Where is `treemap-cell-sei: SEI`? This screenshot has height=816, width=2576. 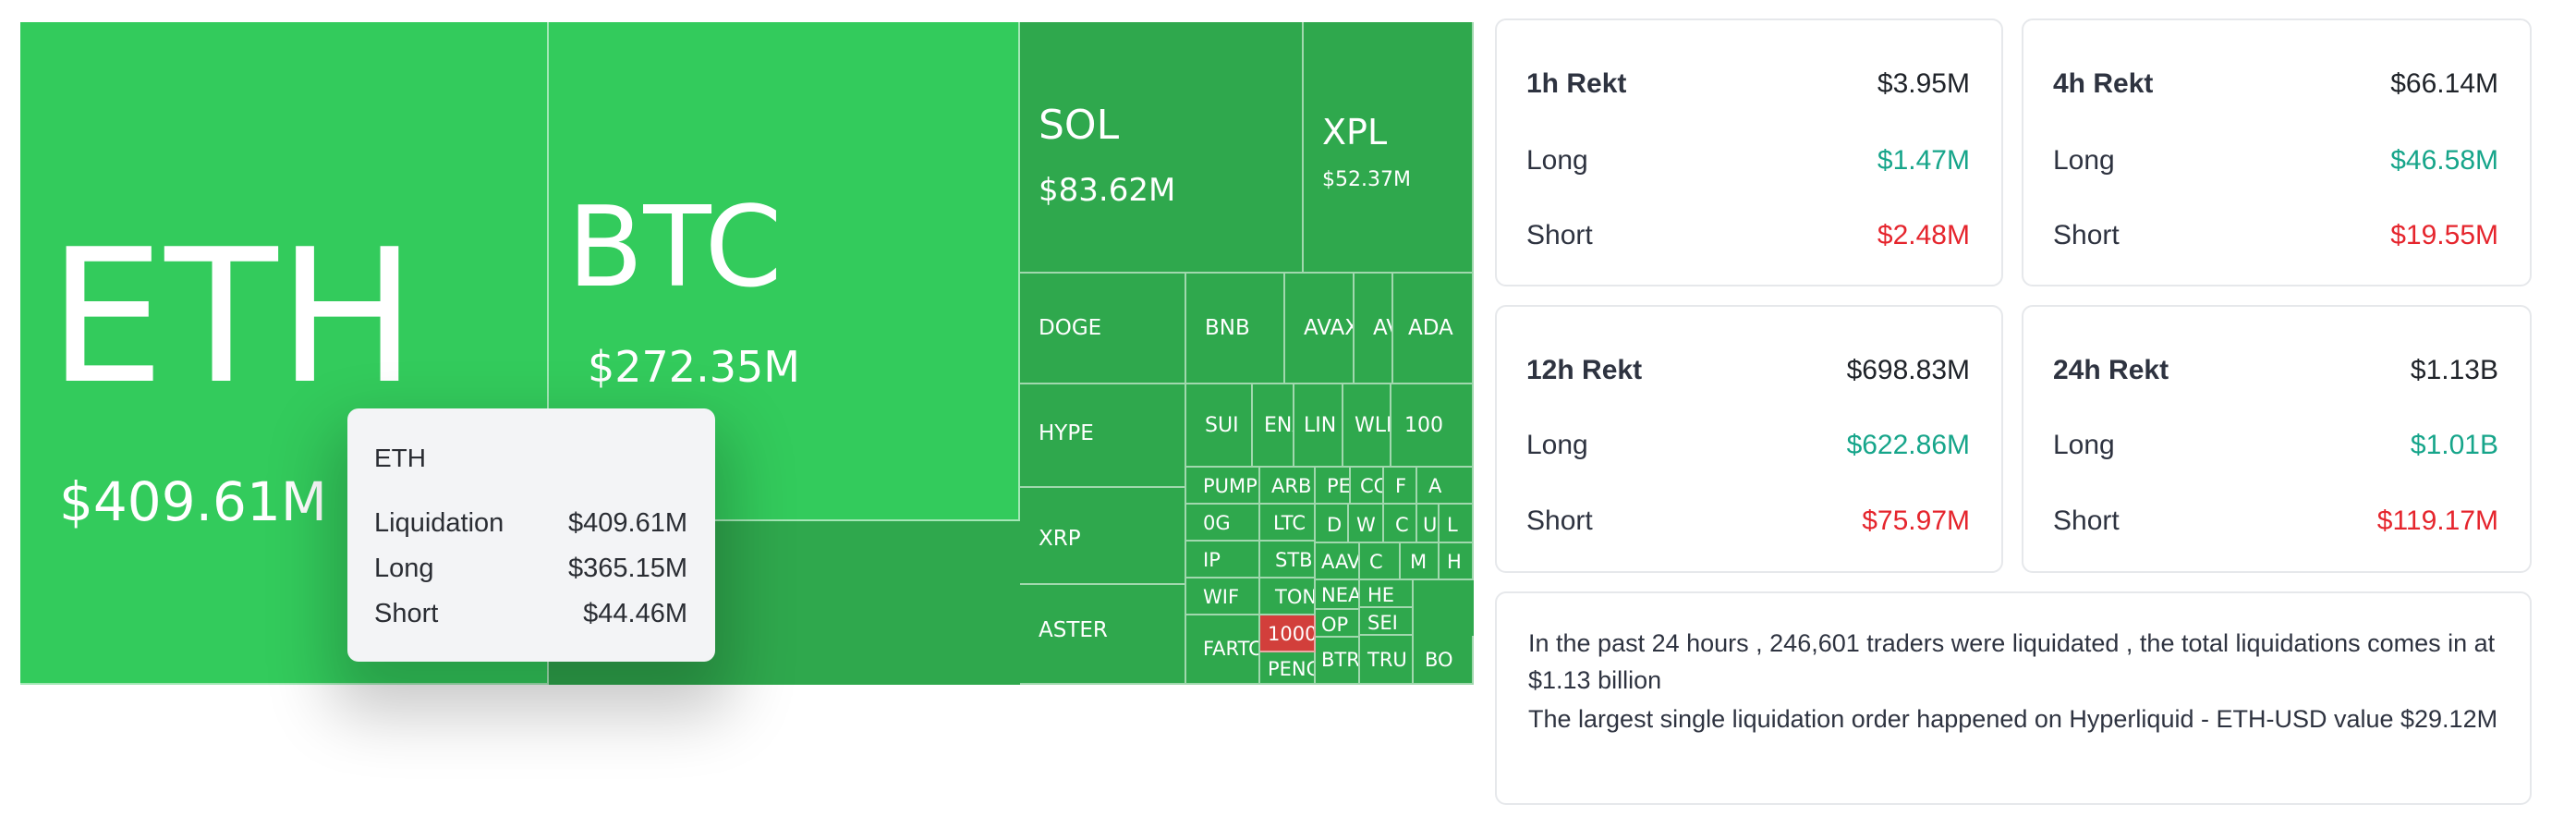 treemap-cell-sei: SEI is located at coordinates (1387, 622).